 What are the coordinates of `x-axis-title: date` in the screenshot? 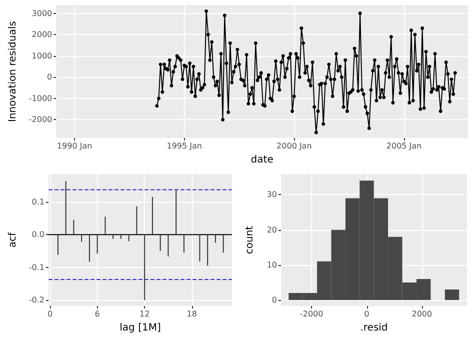 It's located at (262, 160).